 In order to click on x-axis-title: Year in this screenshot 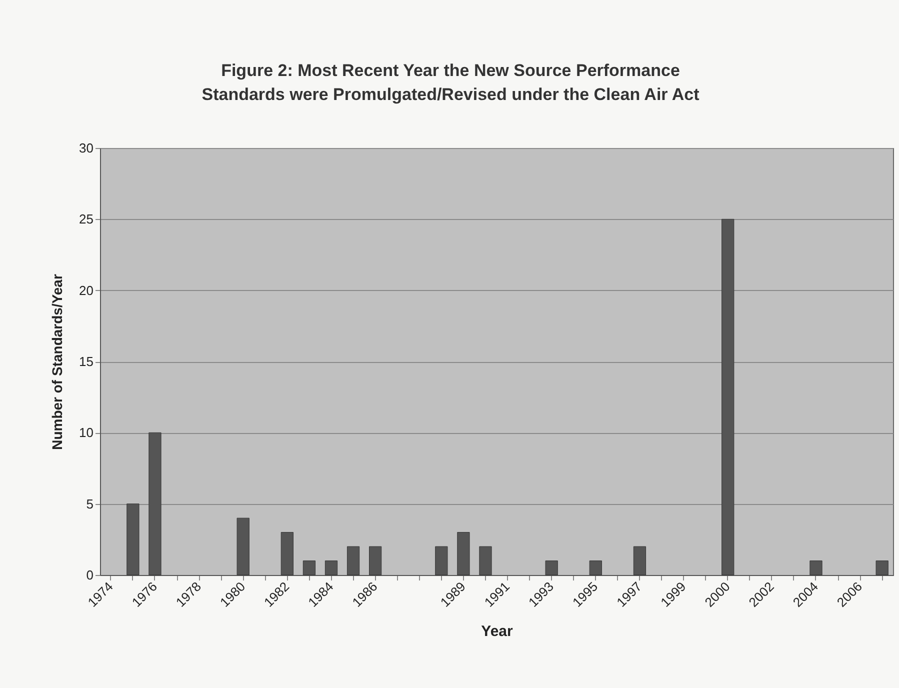, I will do `click(497, 631)`.